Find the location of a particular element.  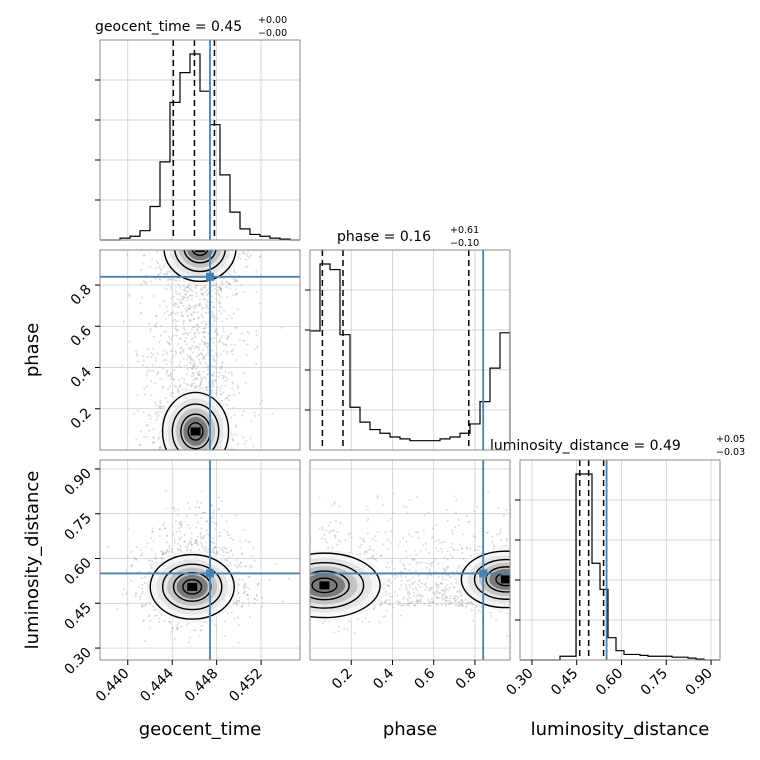

scatter-panel-luminosity-distance-vs-phase is located at coordinates (420, 560).